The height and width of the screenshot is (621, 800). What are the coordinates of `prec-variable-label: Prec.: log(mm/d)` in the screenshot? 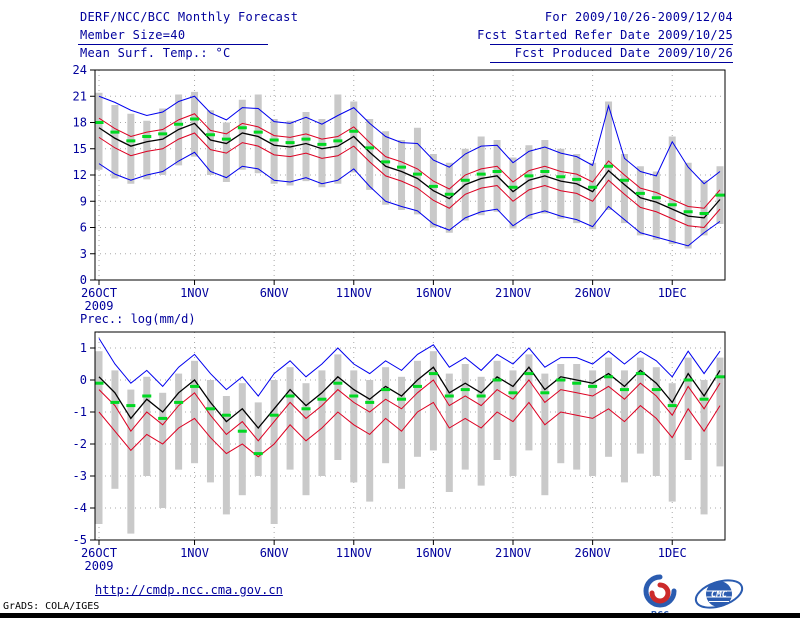 It's located at (138, 319).